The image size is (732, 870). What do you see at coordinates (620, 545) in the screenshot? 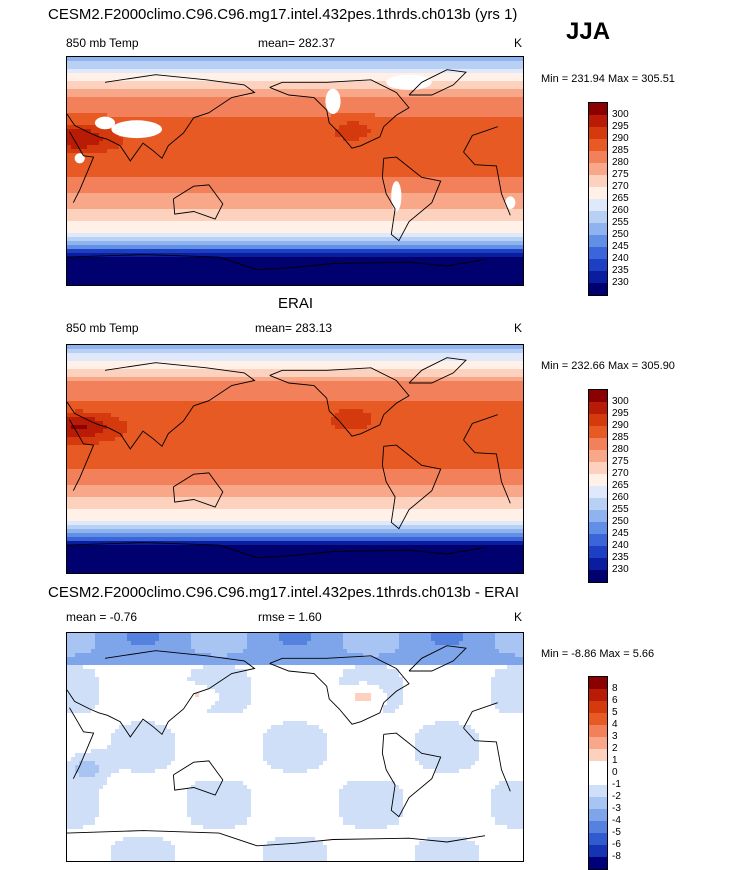
I see `panel2-colorbar-label: 240` at bounding box center [620, 545].